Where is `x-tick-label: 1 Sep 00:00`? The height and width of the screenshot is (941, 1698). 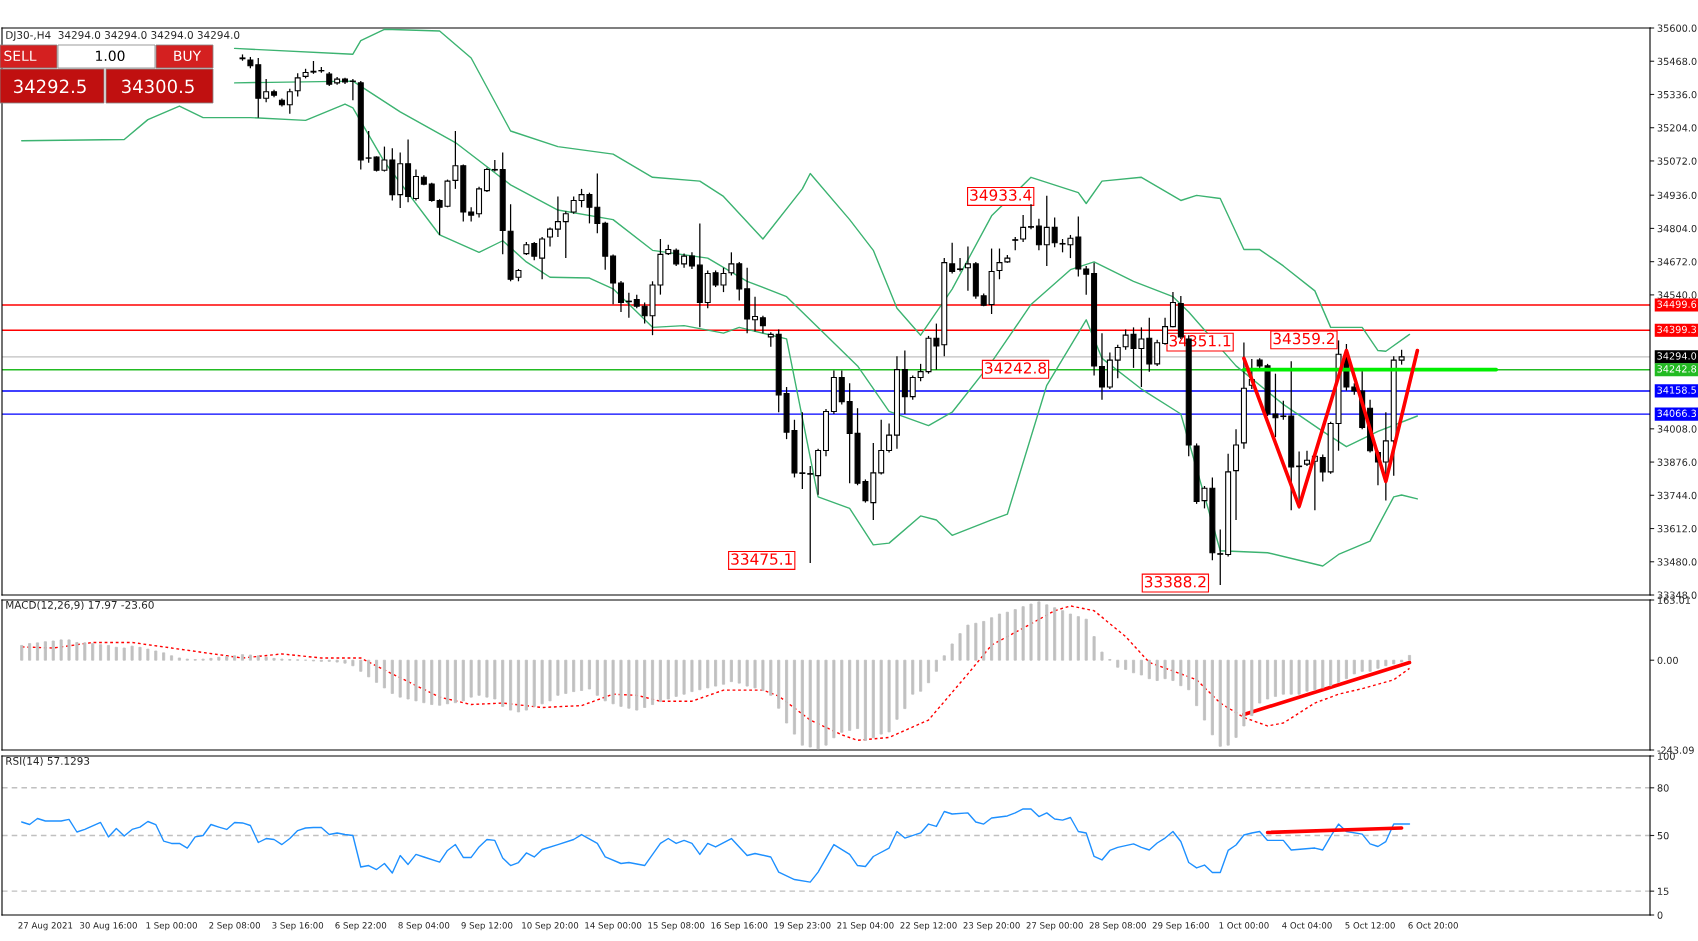
x-tick-label: 1 Sep 00:00 is located at coordinates (171, 926).